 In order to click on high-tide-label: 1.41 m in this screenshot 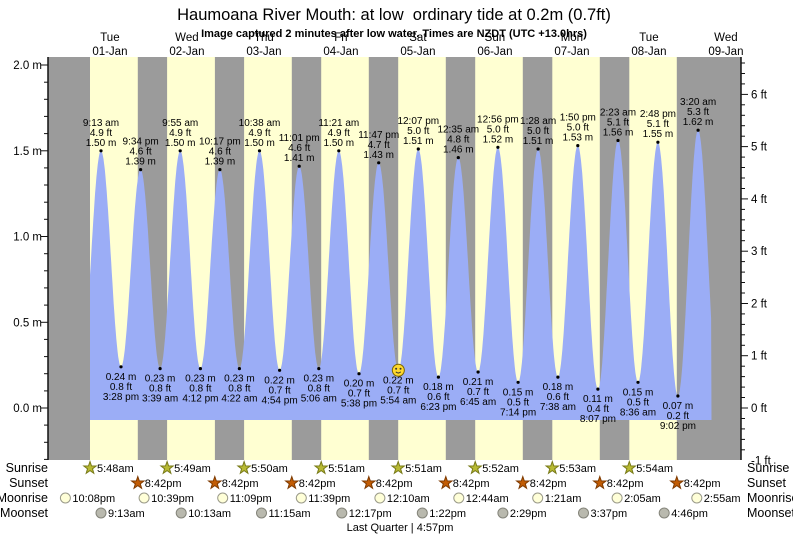, I will do `click(299, 158)`.